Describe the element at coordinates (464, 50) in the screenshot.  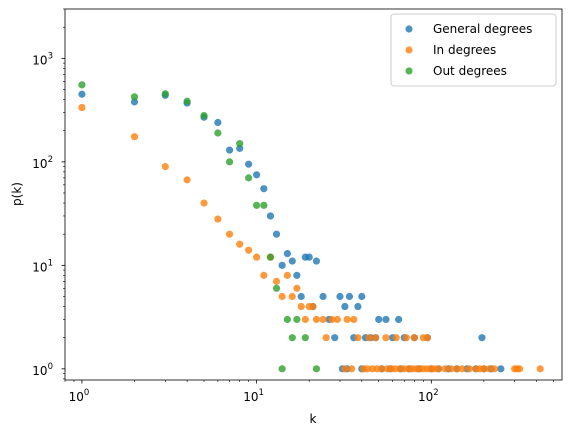
I see `legend-label-in: In degrees` at that location.